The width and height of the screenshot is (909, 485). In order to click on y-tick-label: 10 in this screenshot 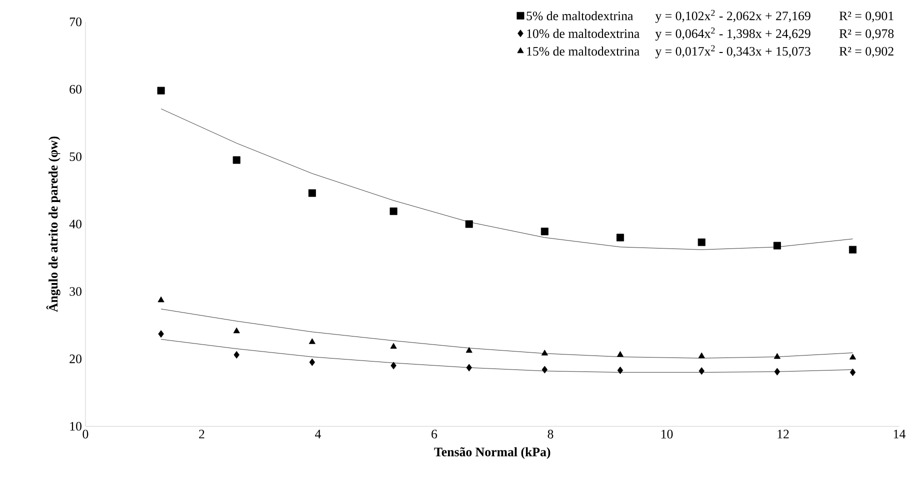, I will do `click(76, 426)`.